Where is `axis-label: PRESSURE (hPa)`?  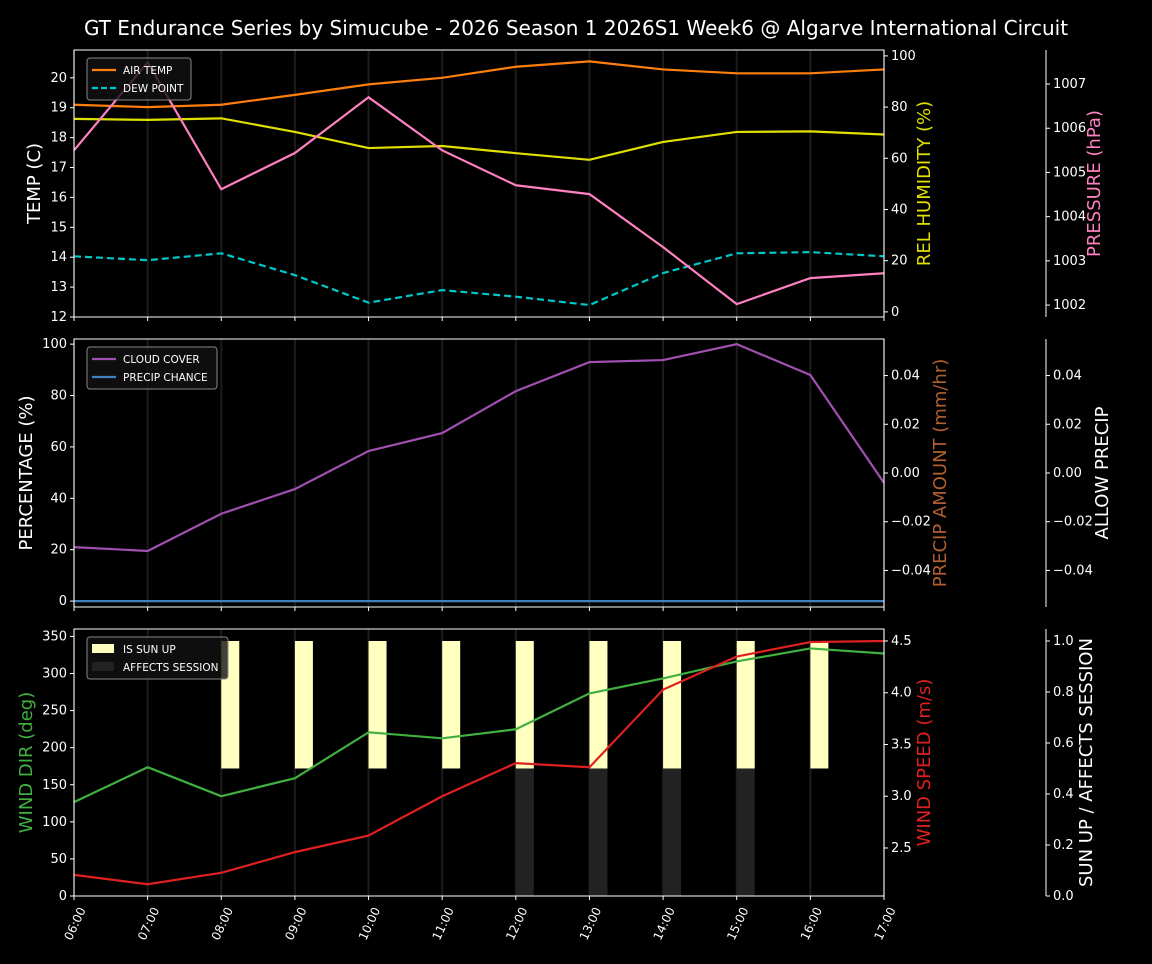
axis-label: PRESSURE (hPa) is located at coordinates (1094, 183).